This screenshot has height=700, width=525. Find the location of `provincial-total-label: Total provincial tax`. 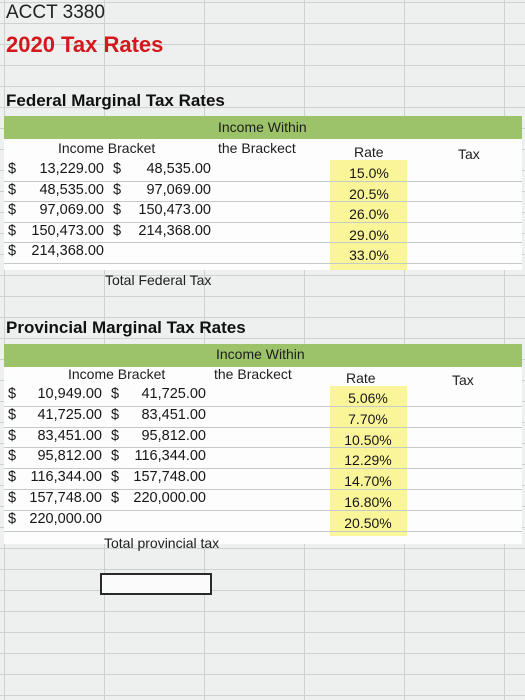

provincial-total-label: Total provincial tax is located at coordinates (162, 543).